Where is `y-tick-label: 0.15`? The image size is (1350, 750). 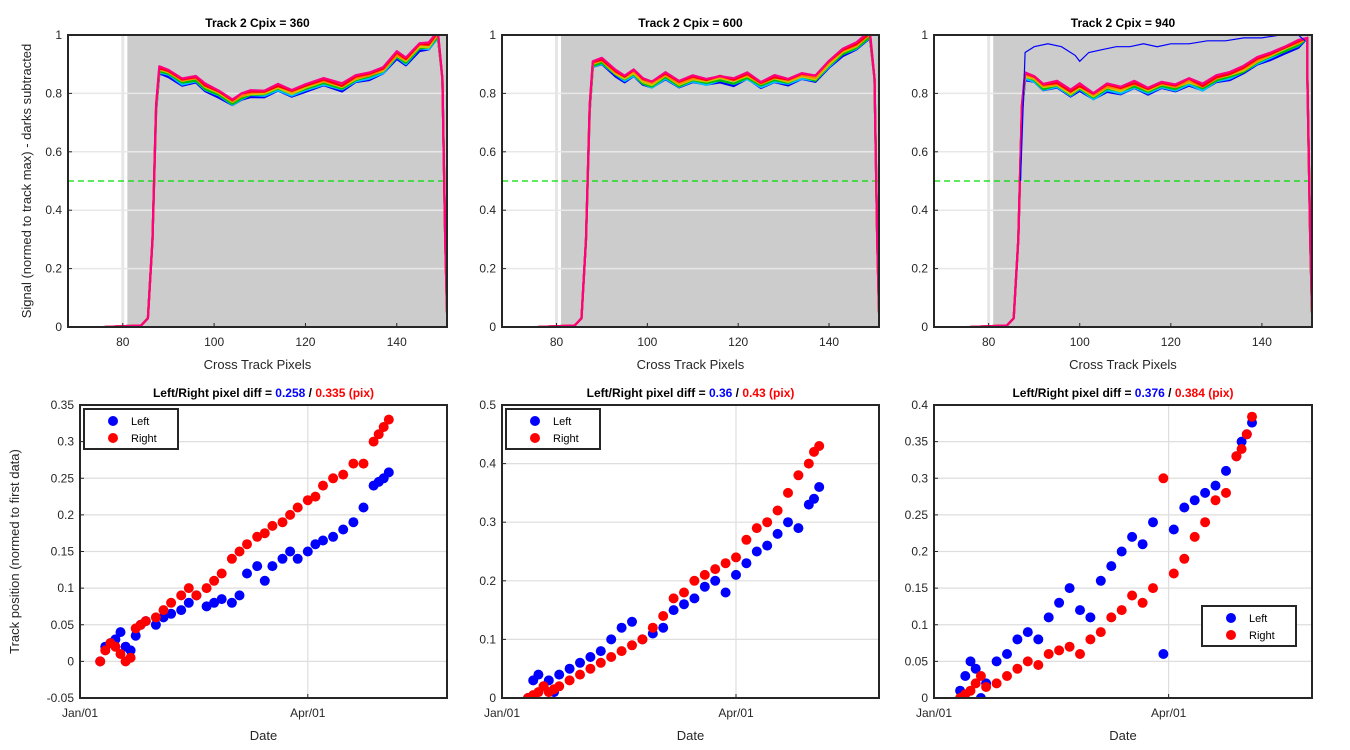
y-tick-label: 0.15 is located at coordinates (63, 552).